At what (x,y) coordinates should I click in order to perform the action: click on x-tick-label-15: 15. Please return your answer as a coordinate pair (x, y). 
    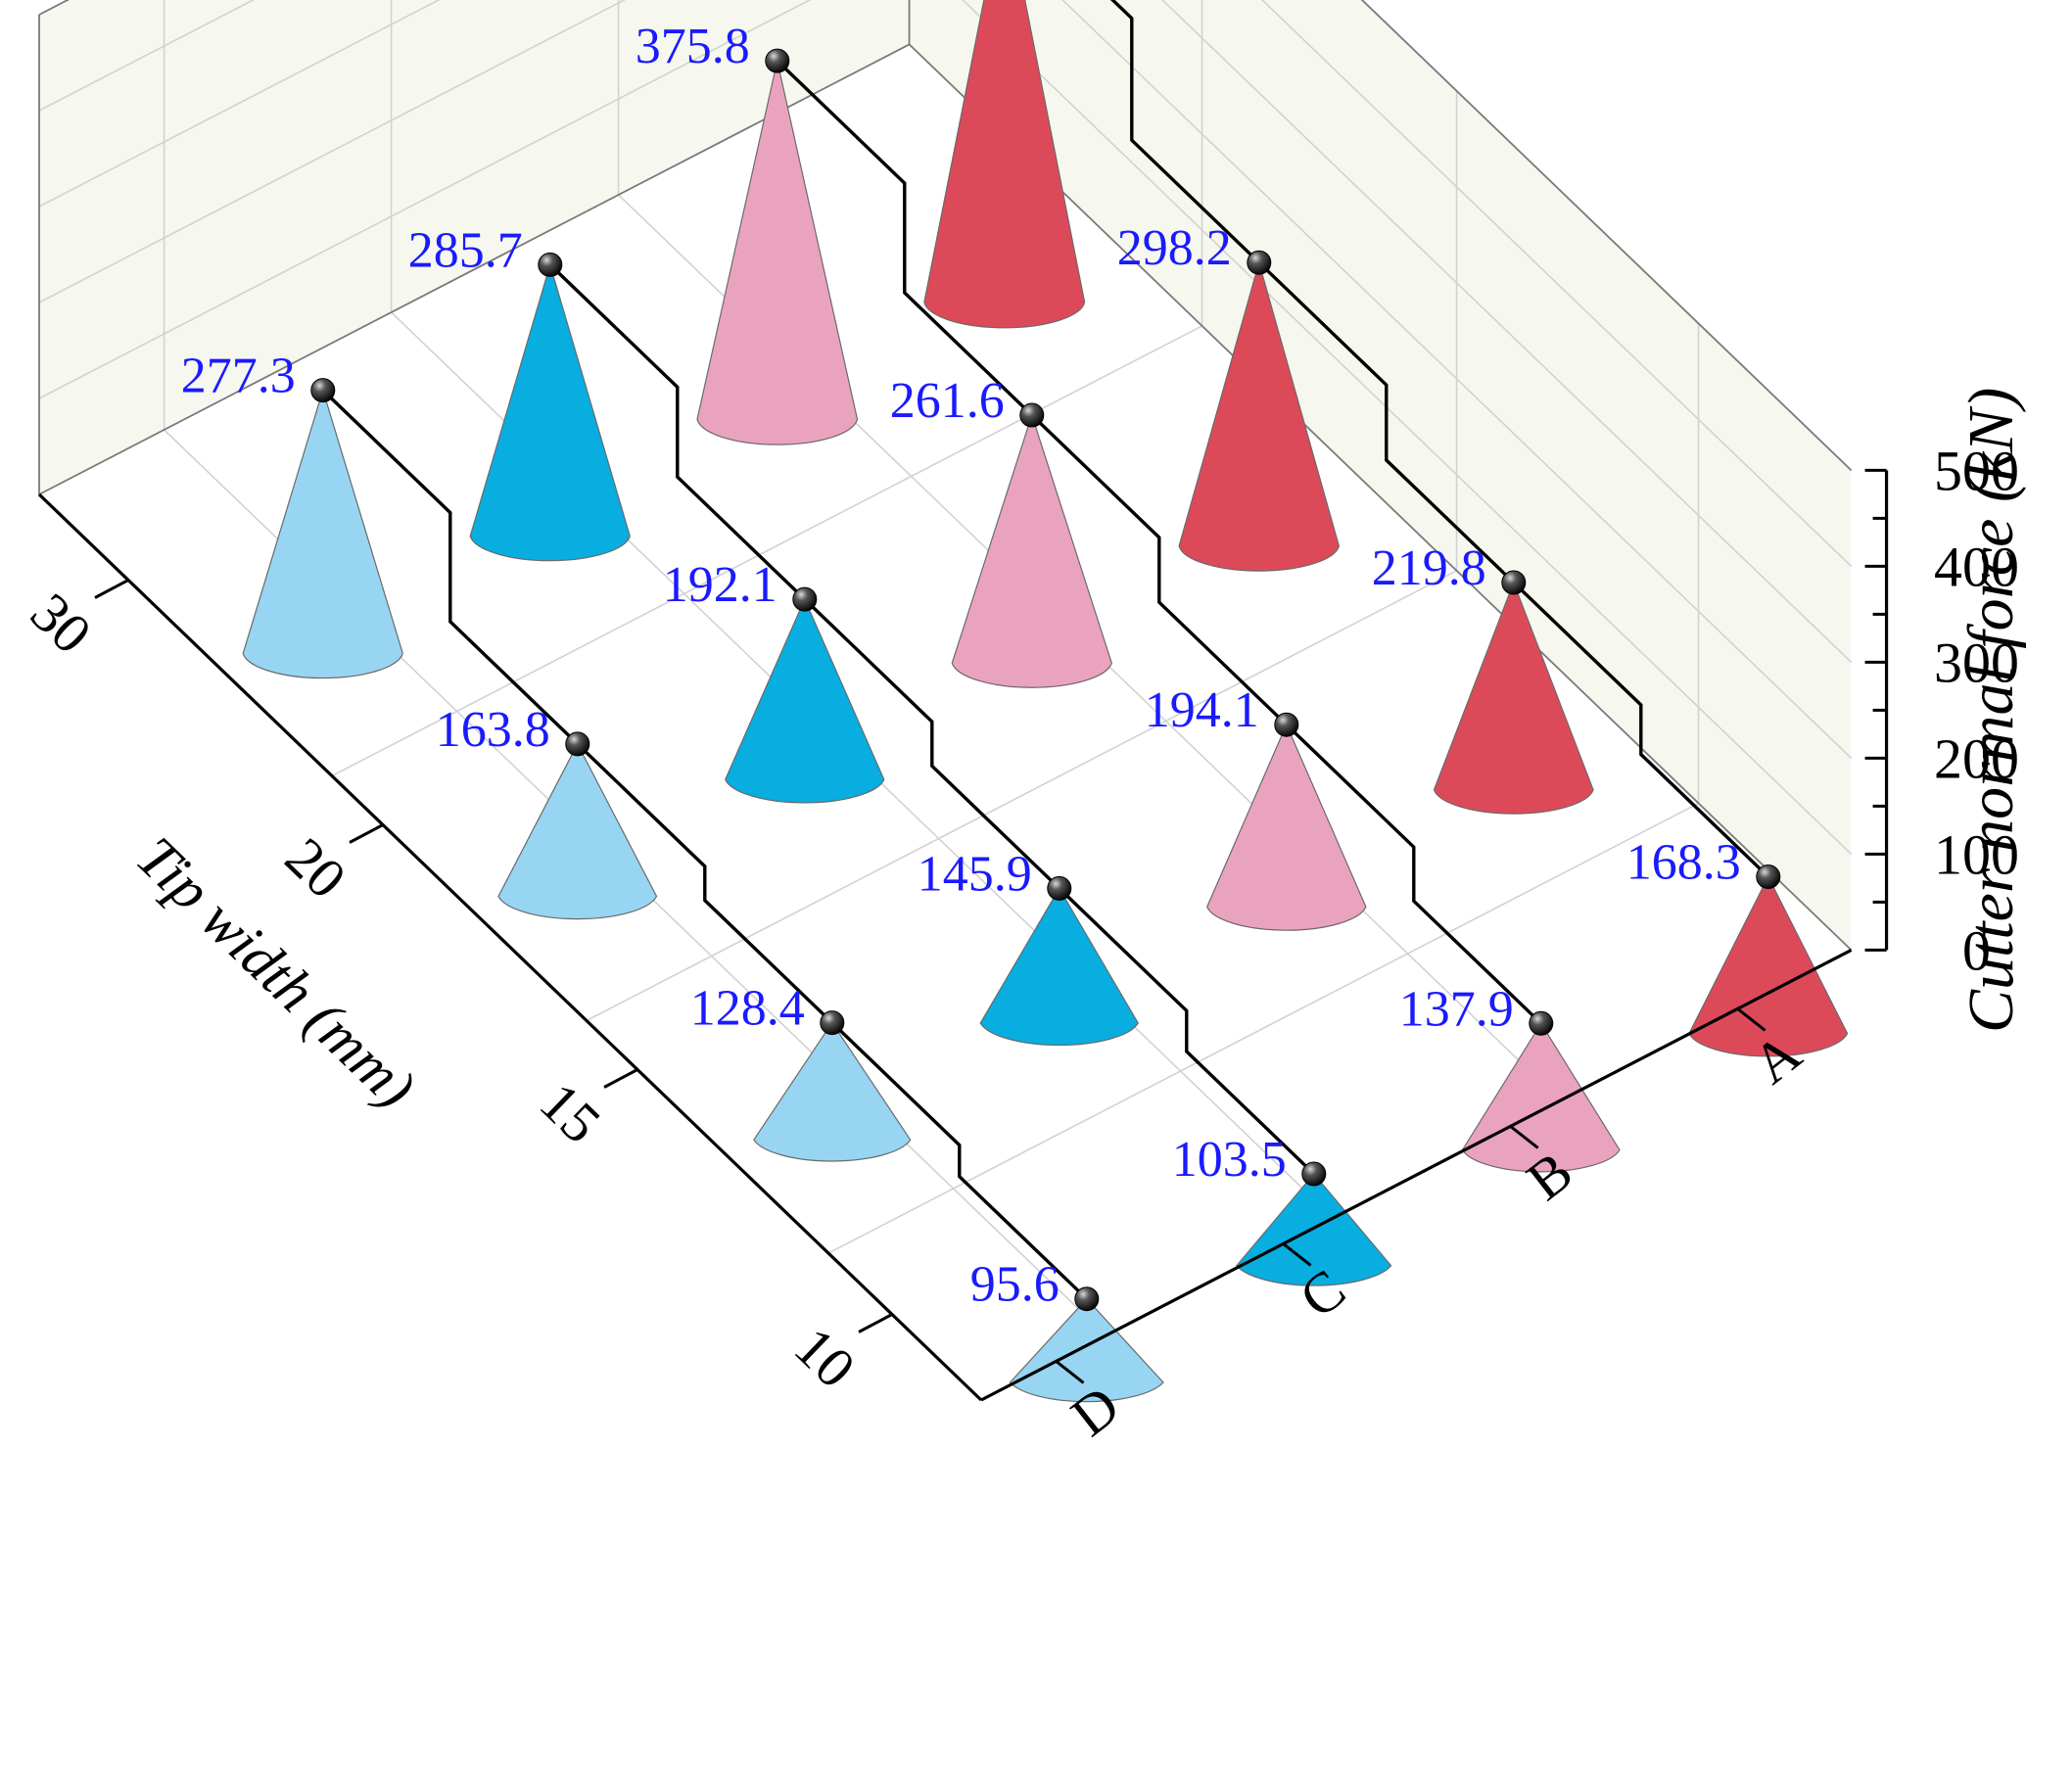
    Looking at the image, I should click on (570, 1112).